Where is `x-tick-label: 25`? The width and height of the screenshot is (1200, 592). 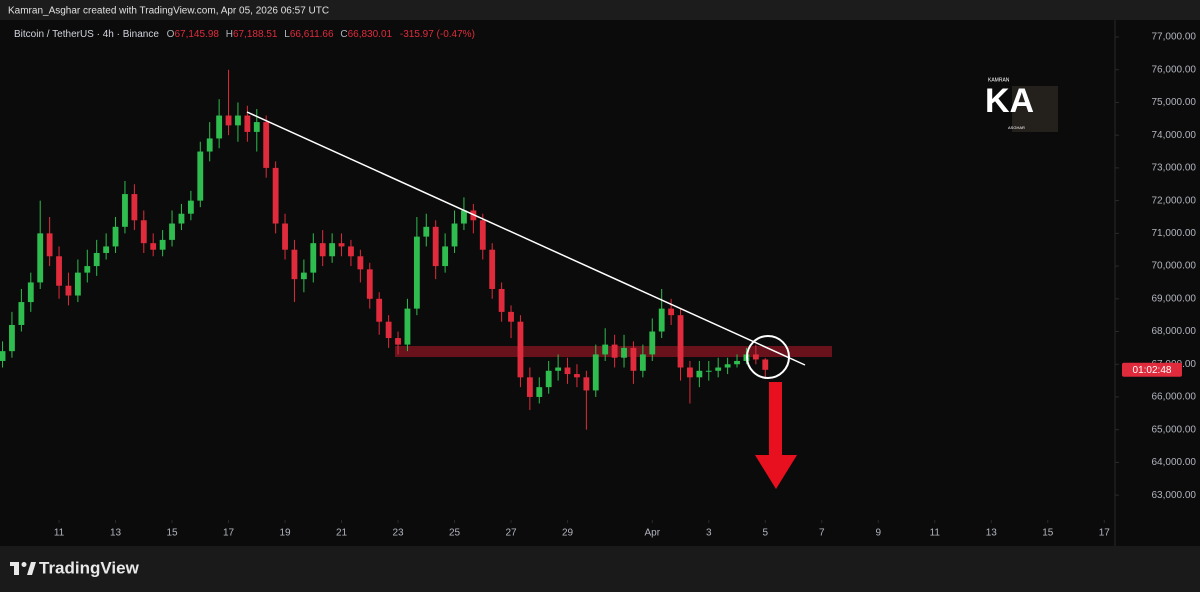
x-tick-label: 25 is located at coordinates (455, 533).